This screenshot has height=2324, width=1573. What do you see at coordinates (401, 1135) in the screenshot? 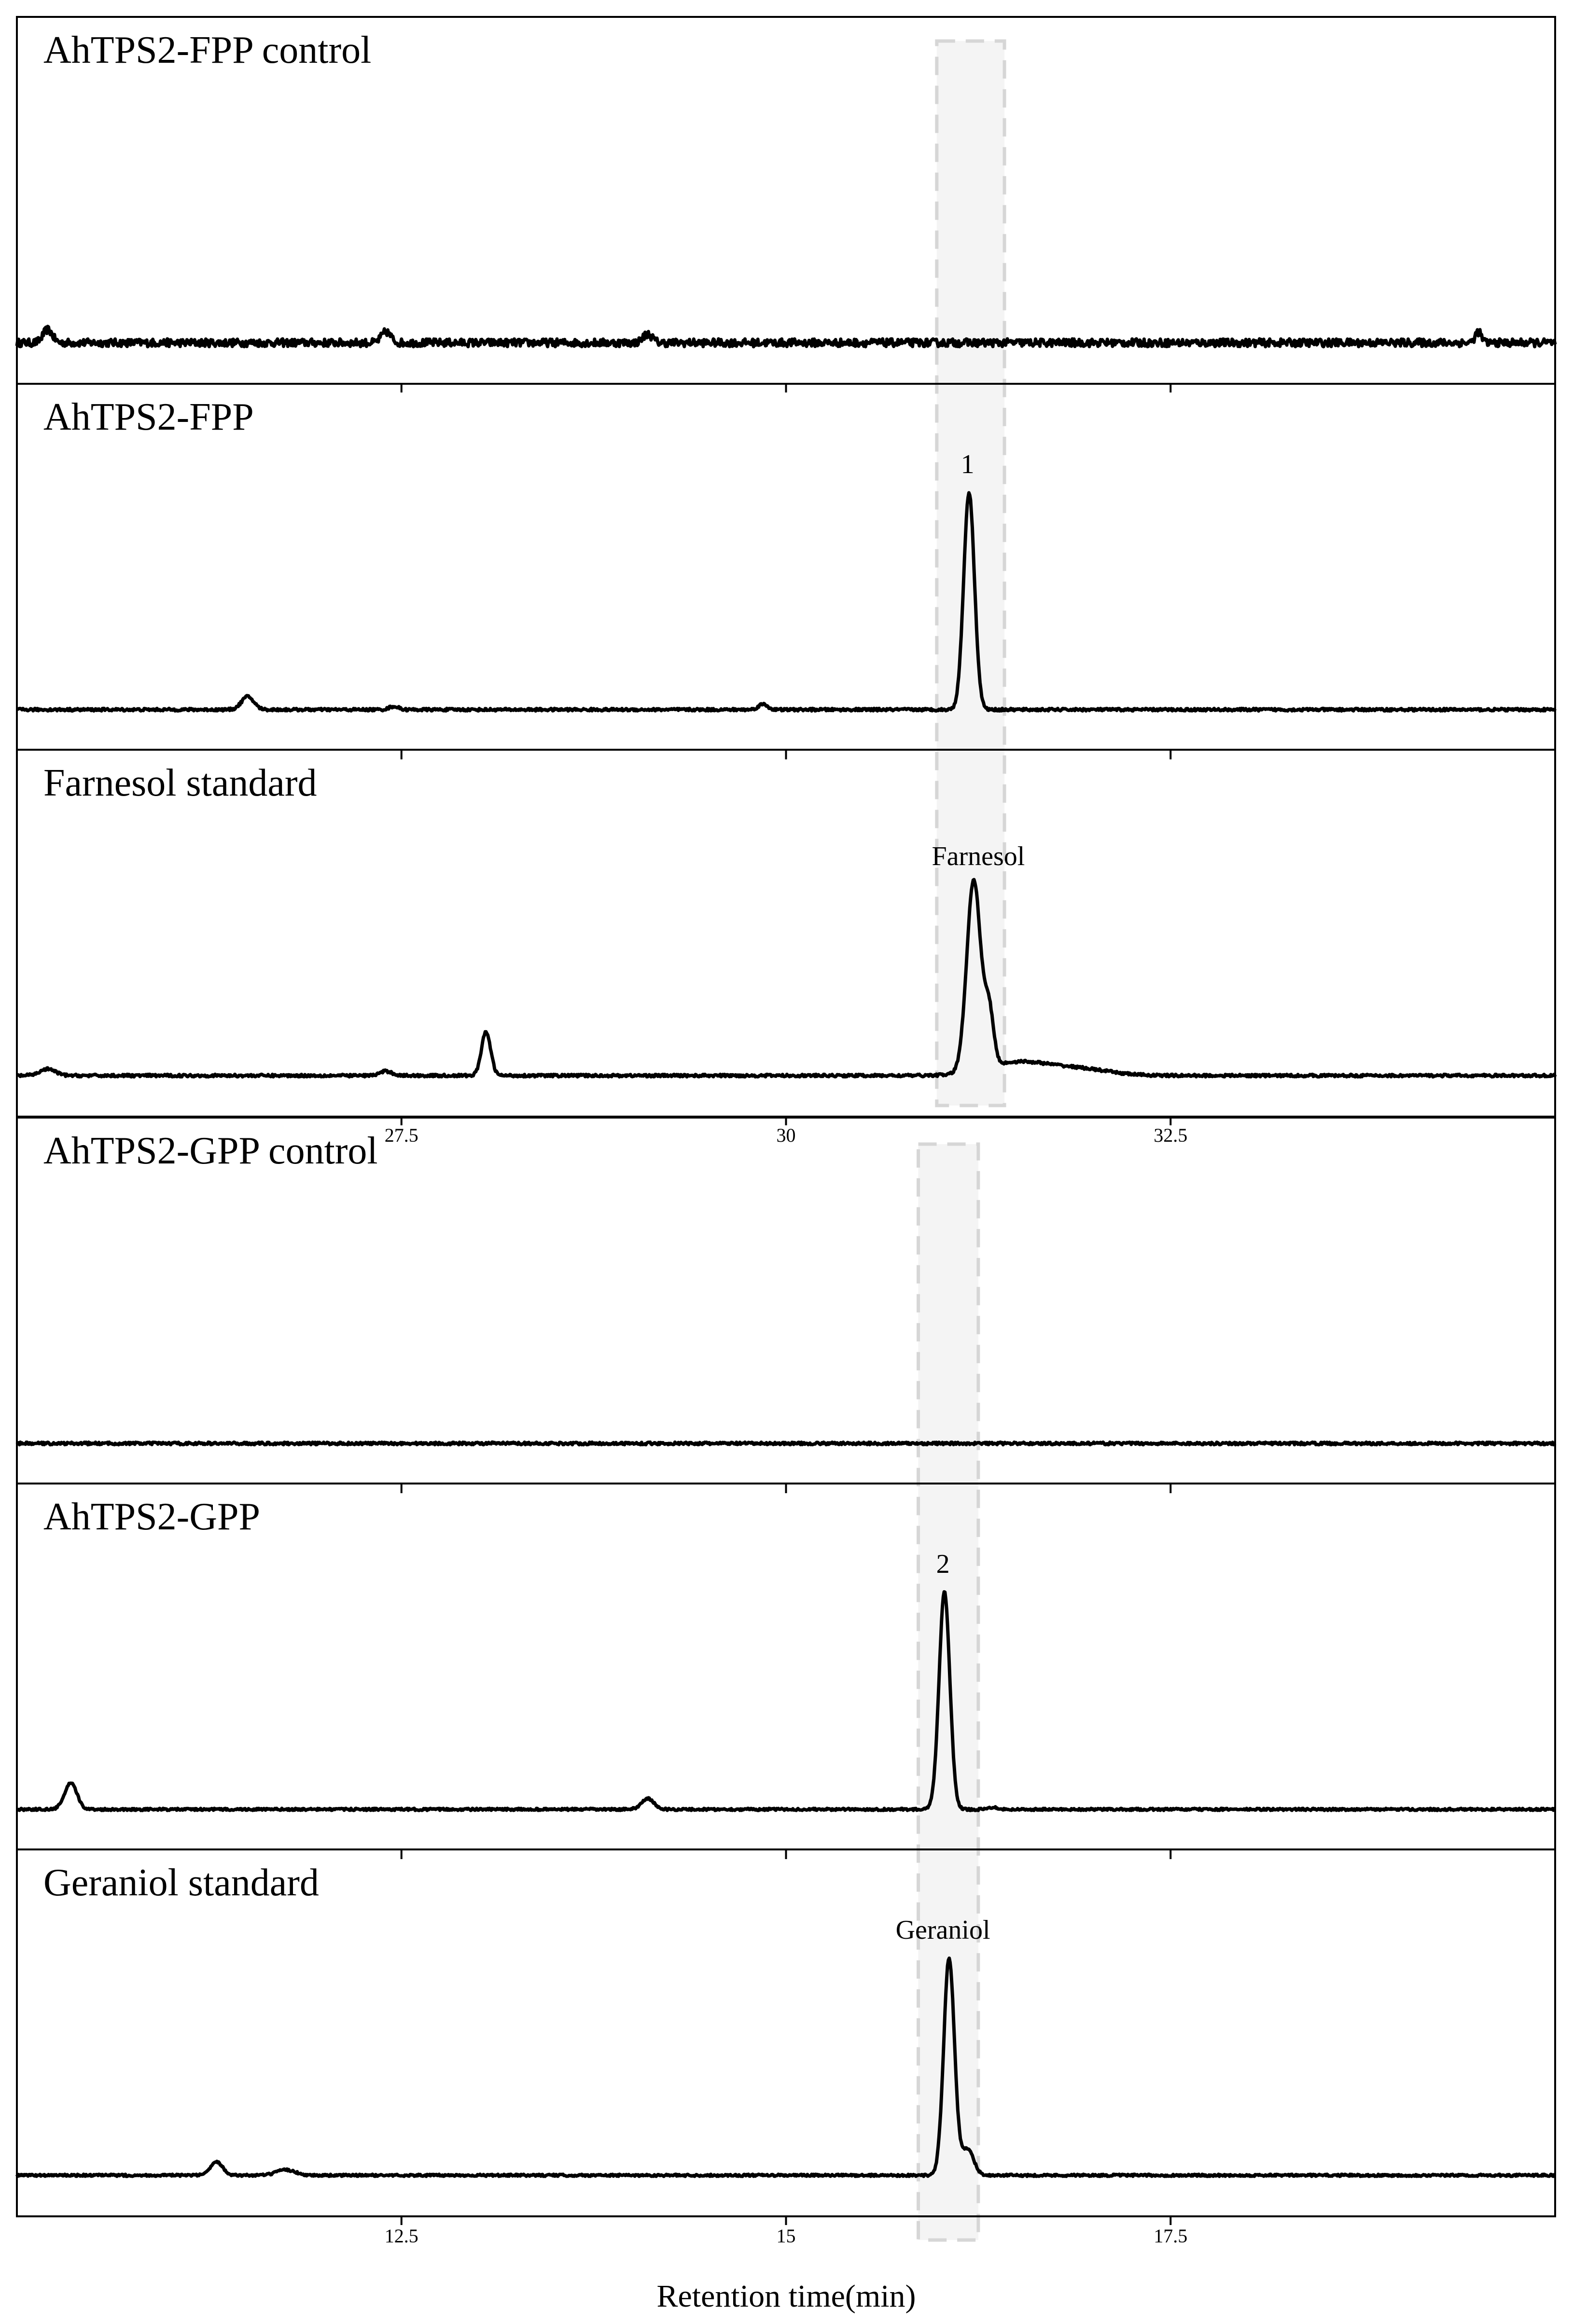
I see `x-tick-label: 27.5` at bounding box center [401, 1135].